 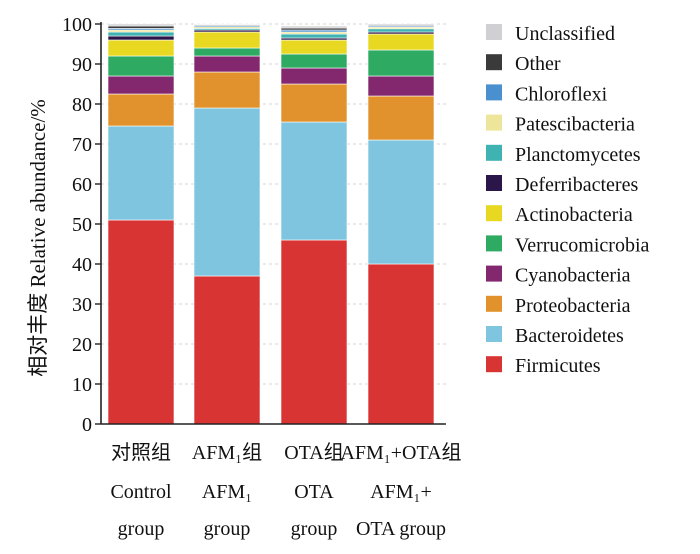 What do you see at coordinates (82, 65) in the screenshot?
I see `y-tick-label: 90` at bounding box center [82, 65].